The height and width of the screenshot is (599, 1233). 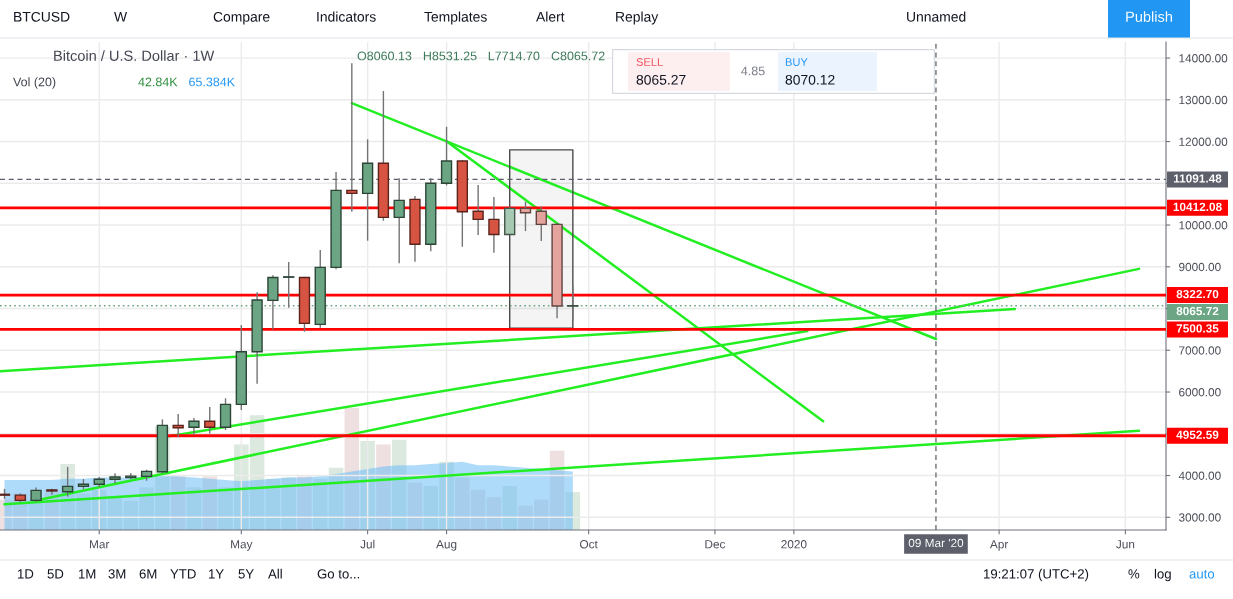 I want to click on text: 1Y, so click(x=216, y=574).